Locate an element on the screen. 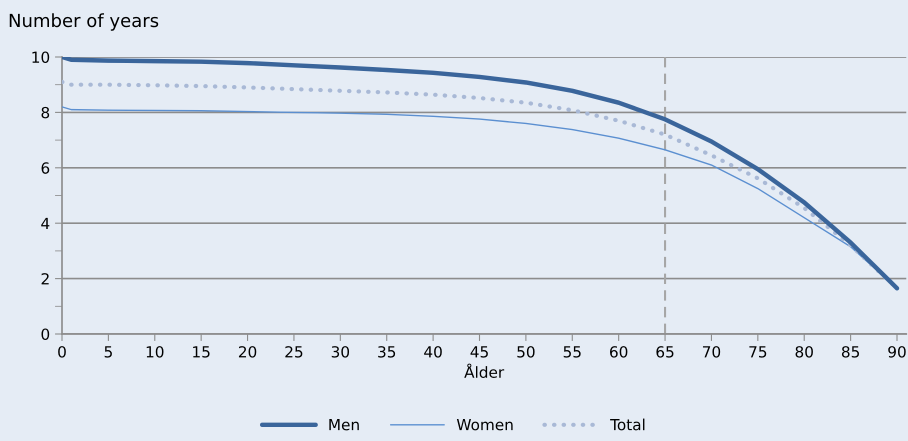 This screenshot has height=441, width=908. y-tick-label: 6 is located at coordinates (46, 168).